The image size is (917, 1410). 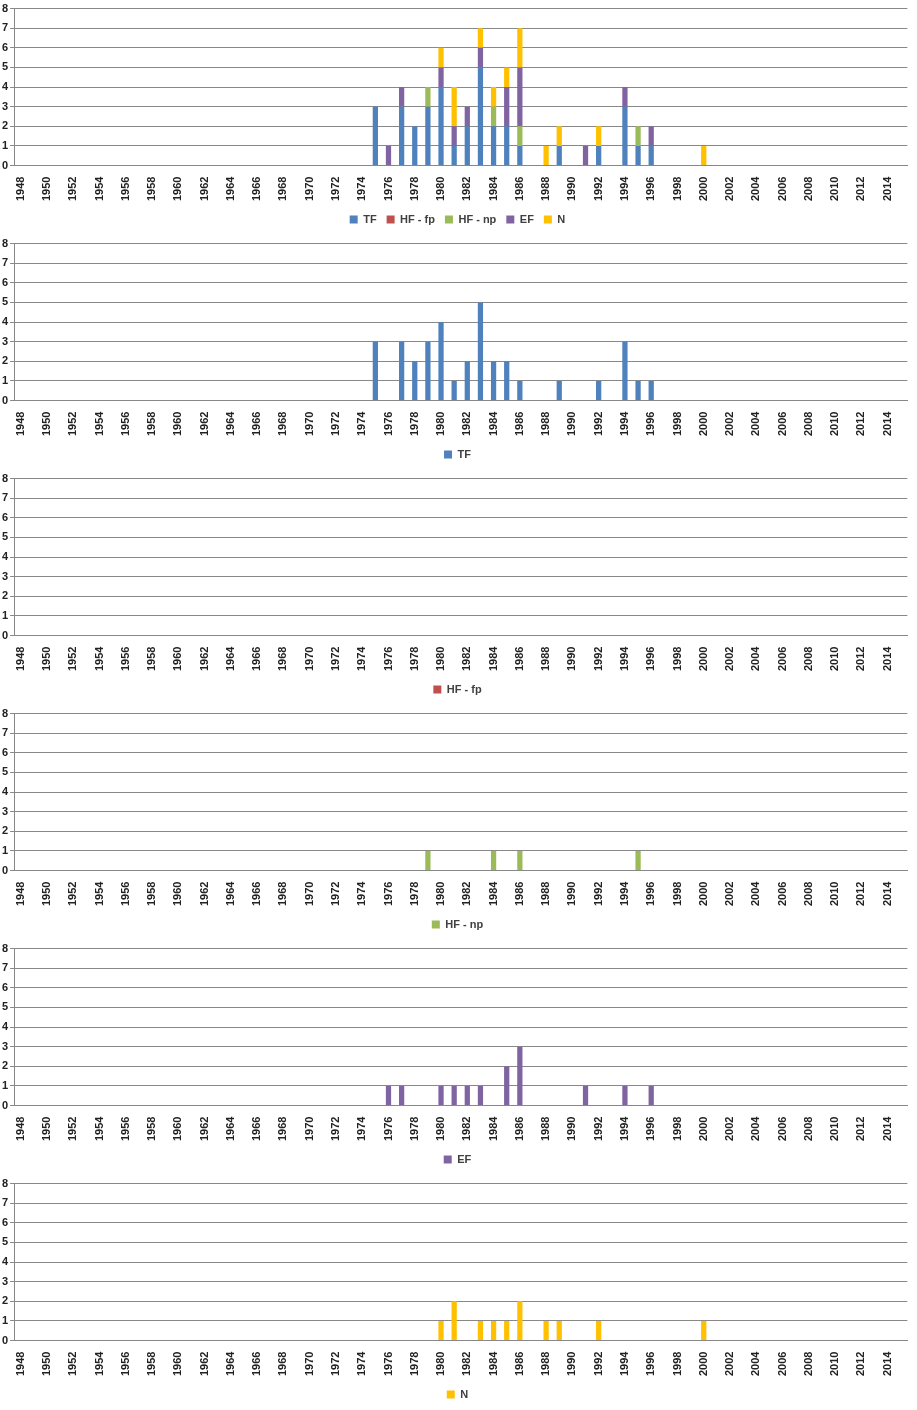 I want to click on x-tick-label: 1986, so click(x=518, y=894).